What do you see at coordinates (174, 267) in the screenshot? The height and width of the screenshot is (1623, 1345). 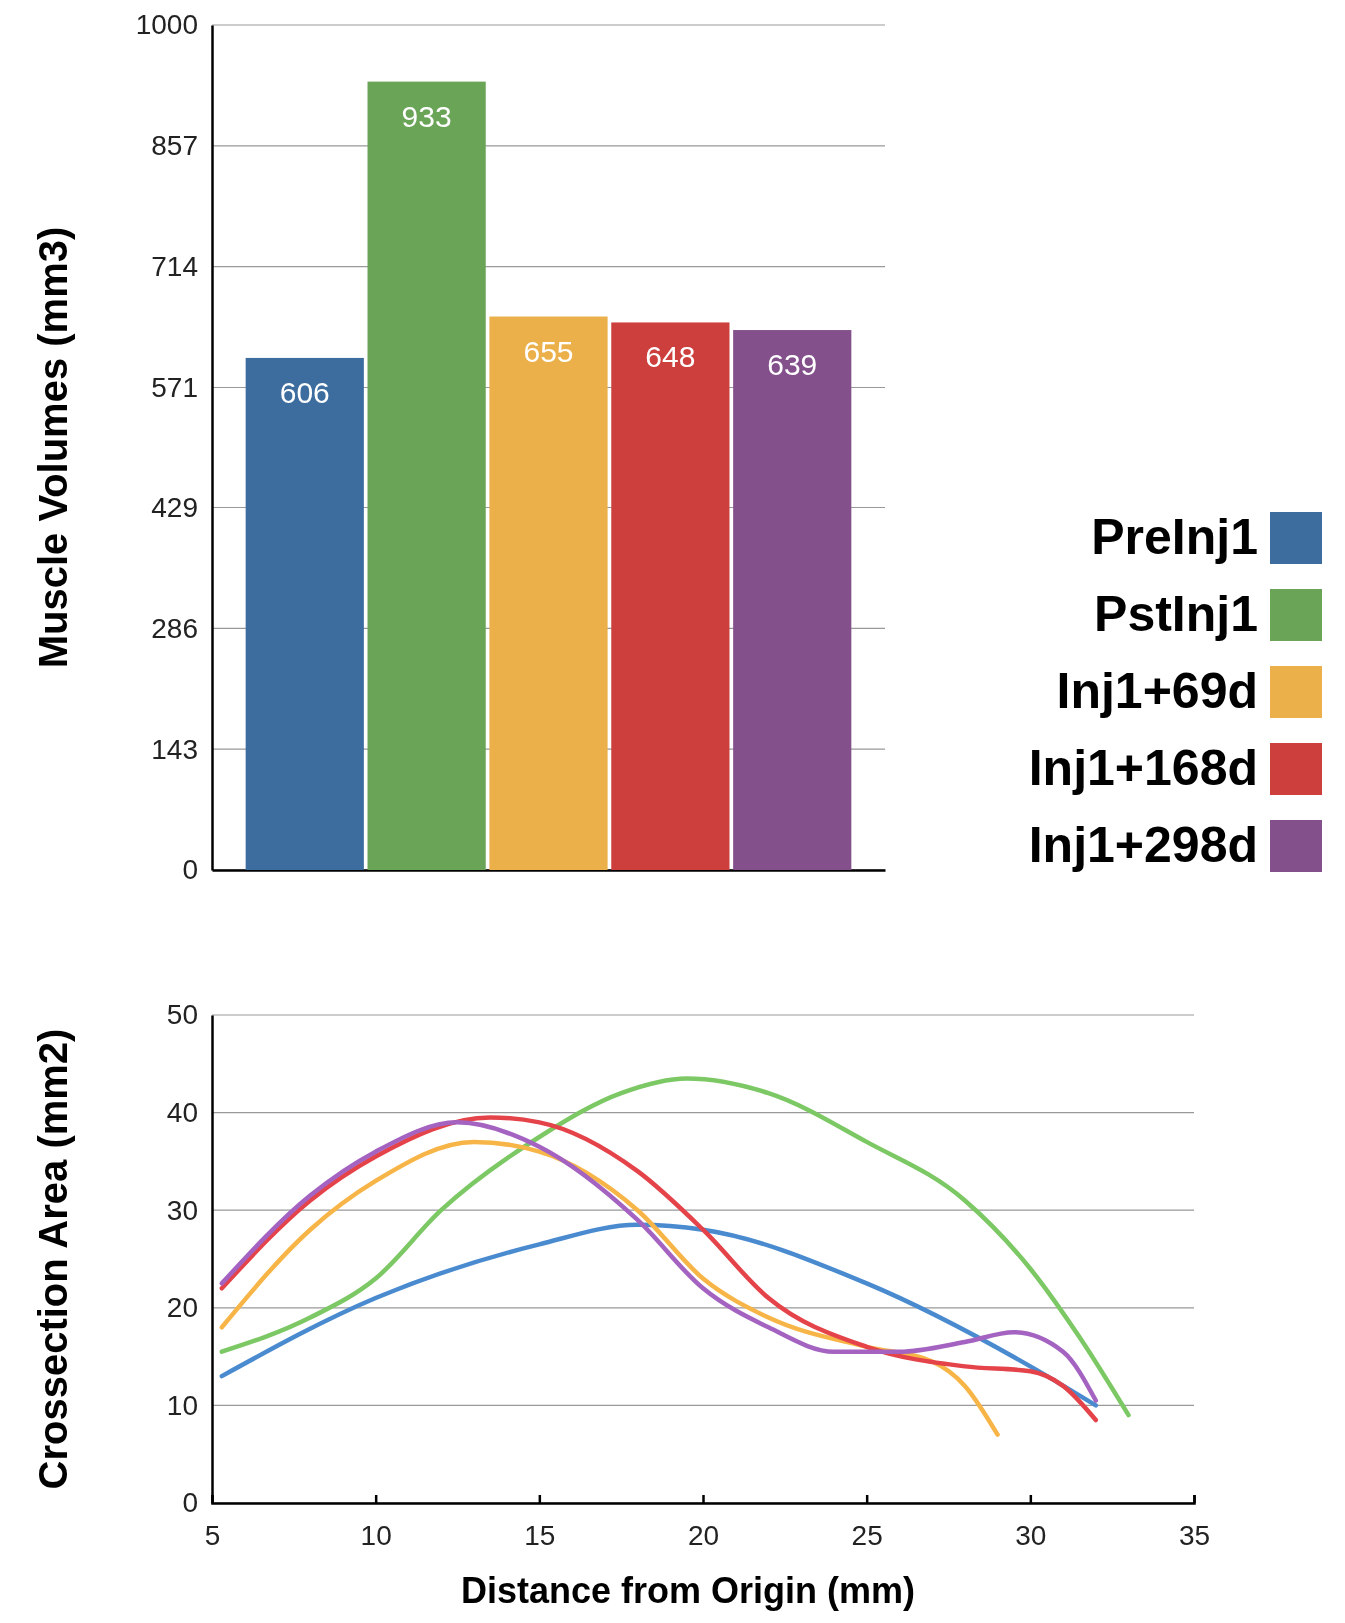 I see `y-tick-label: 714` at bounding box center [174, 267].